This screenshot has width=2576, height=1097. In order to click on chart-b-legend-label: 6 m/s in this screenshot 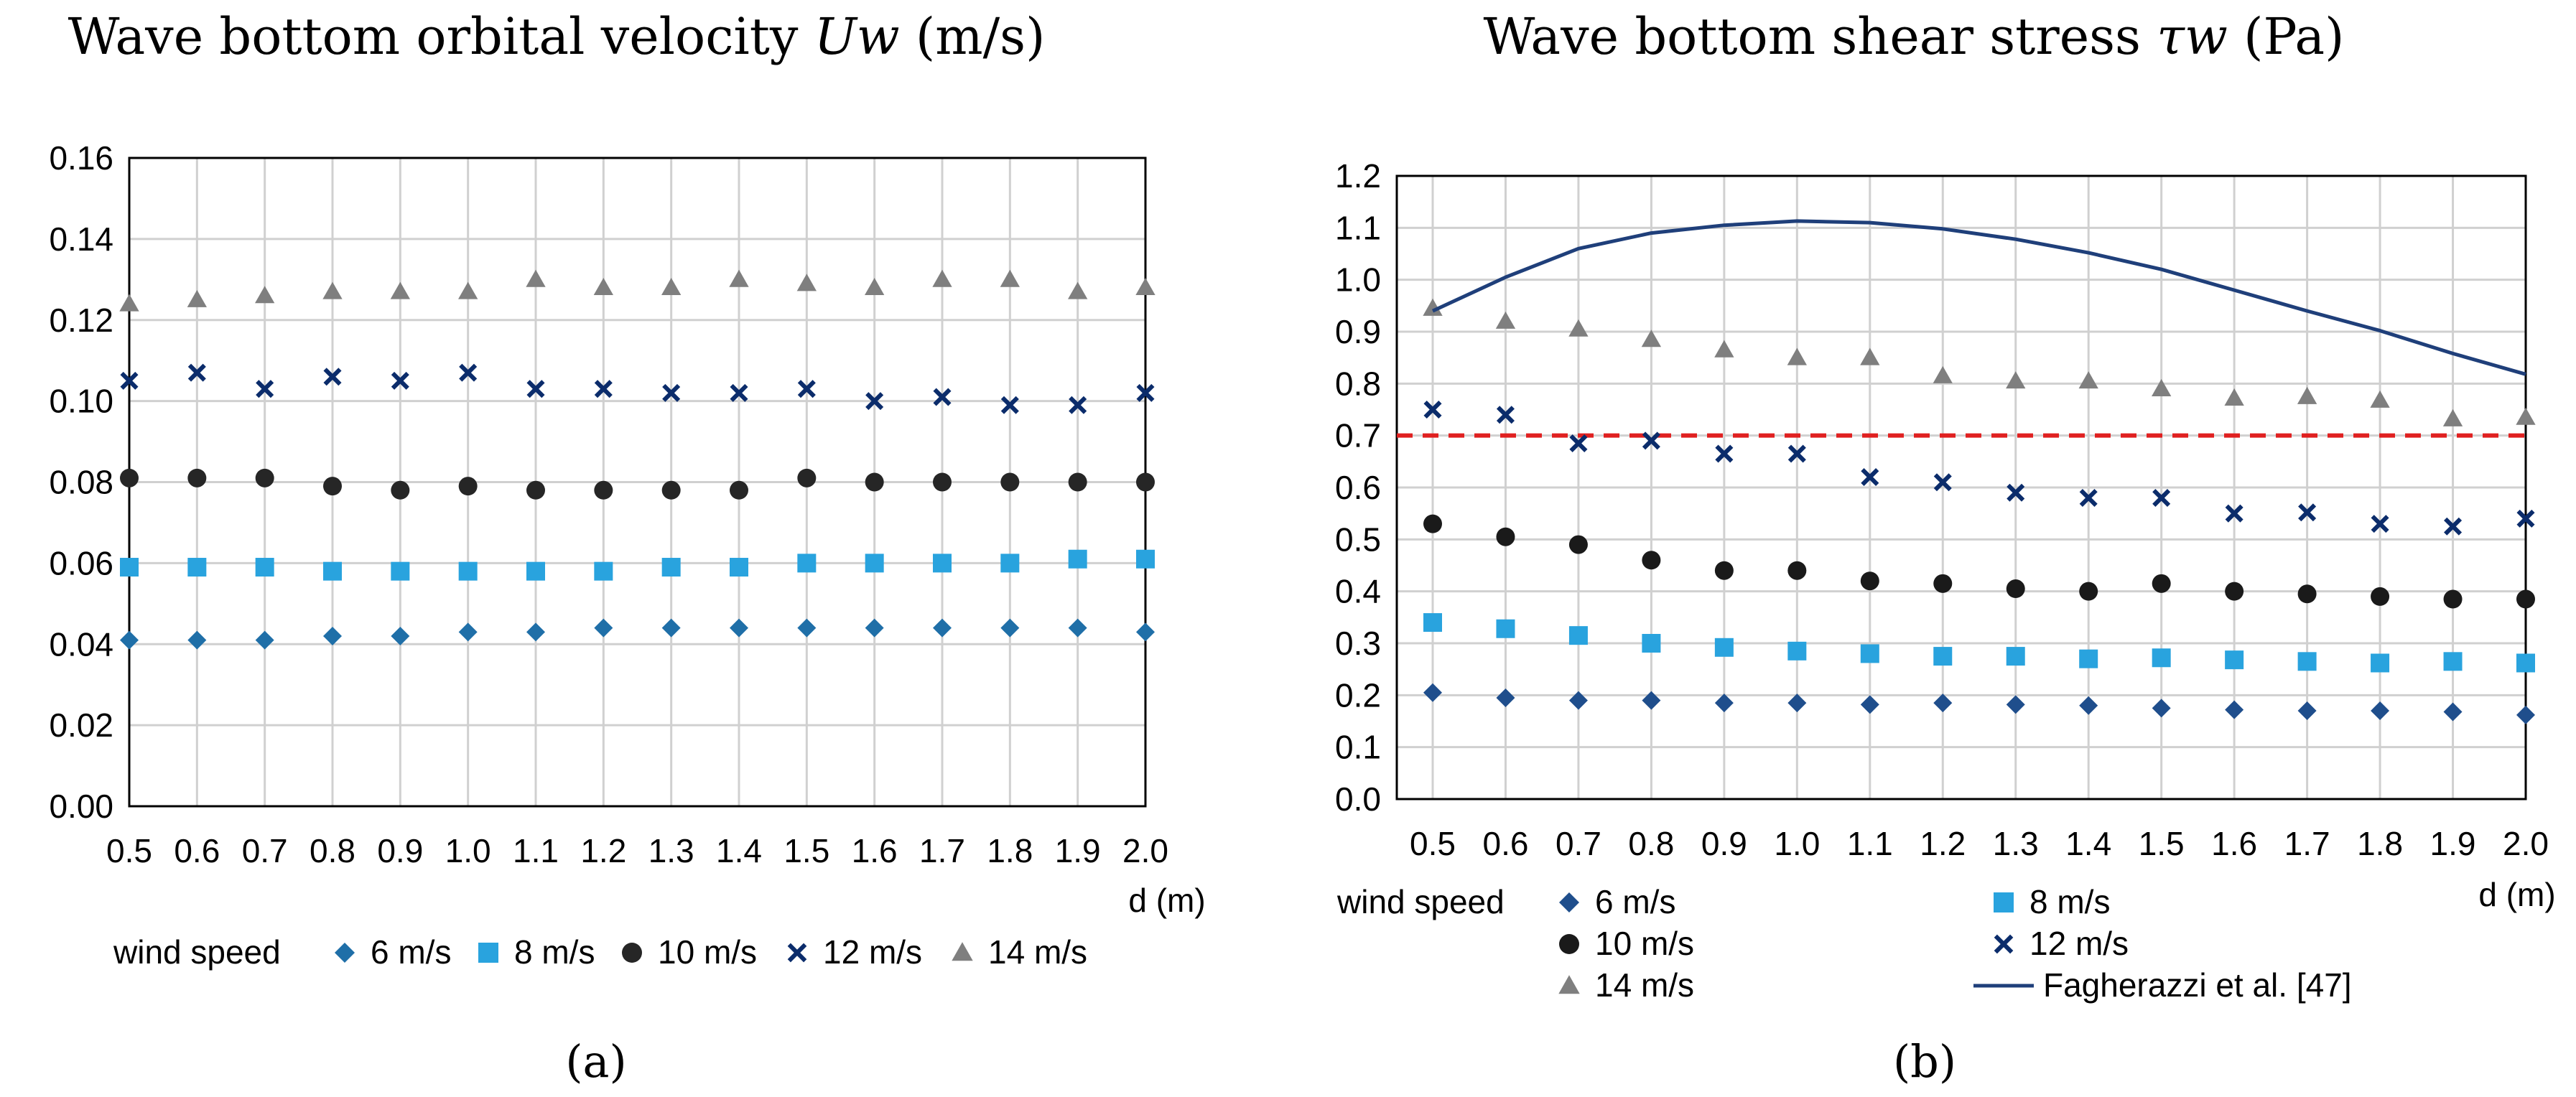, I will do `click(1635, 901)`.